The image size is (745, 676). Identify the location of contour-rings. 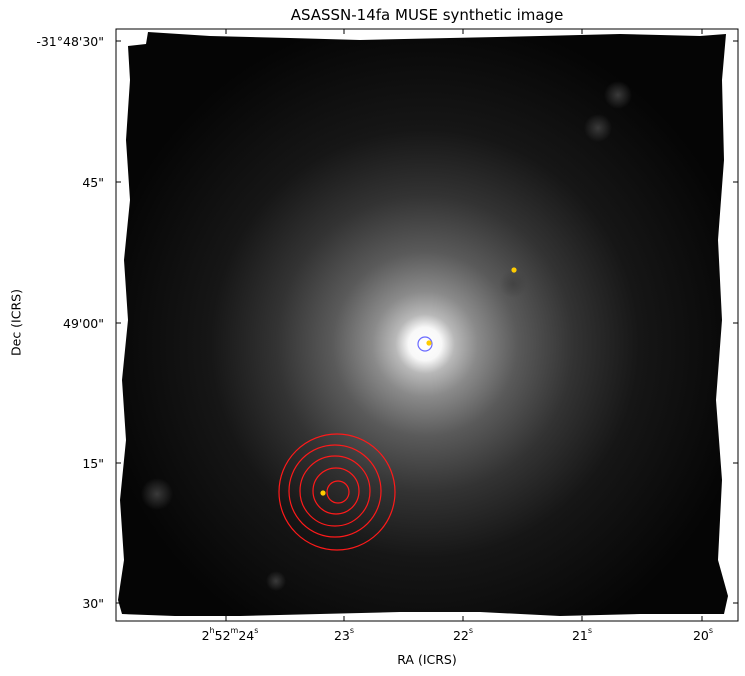
(337, 492).